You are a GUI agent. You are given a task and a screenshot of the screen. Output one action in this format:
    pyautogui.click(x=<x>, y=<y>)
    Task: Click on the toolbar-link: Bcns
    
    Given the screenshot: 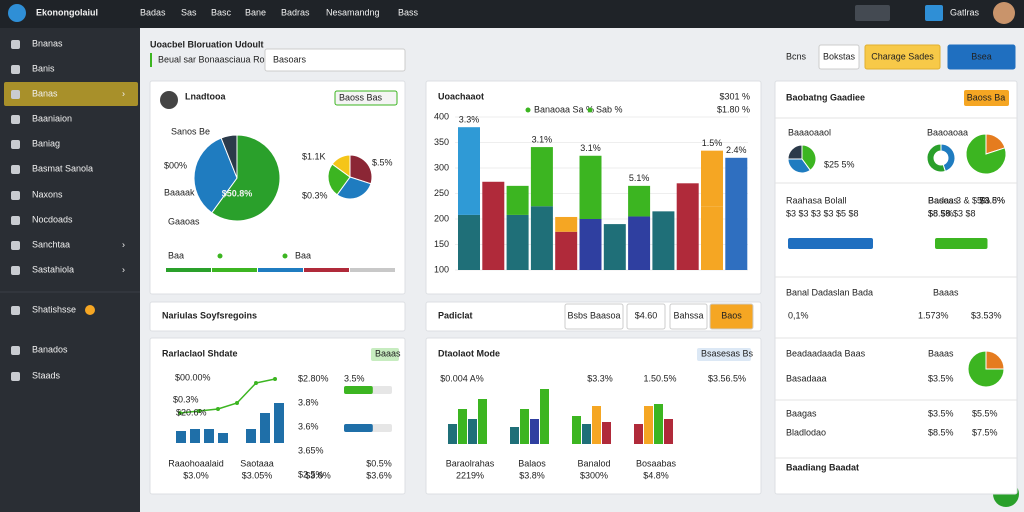 What is the action you would take?
    pyautogui.click(x=796, y=56)
    